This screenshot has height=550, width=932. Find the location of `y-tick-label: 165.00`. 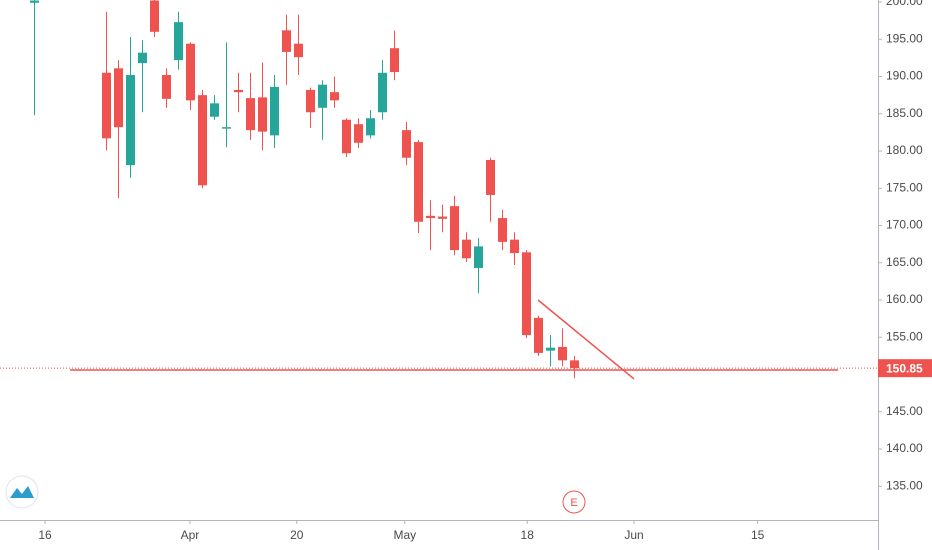

y-tick-label: 165.00 is located at coordinates (904, 262).